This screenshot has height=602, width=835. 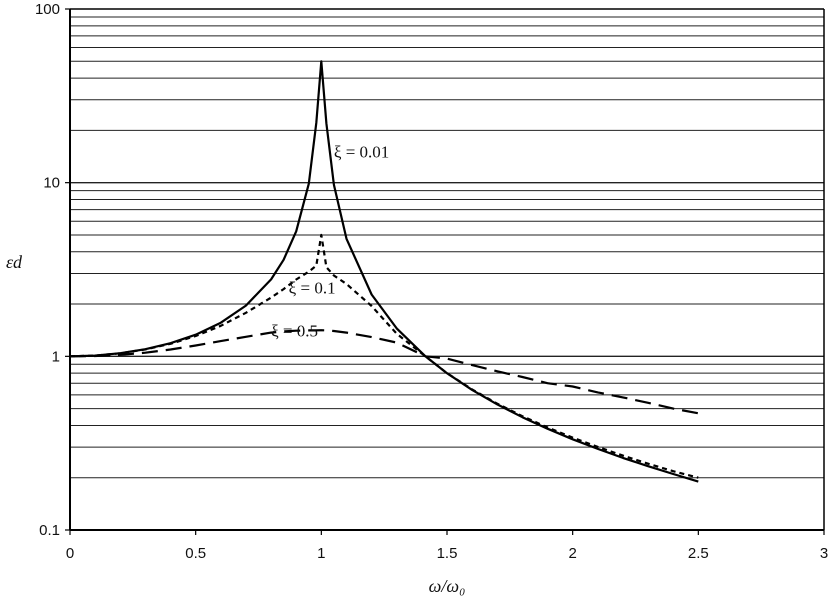 I want to click on x-tick-label: 0, so click(x=70, y=553).